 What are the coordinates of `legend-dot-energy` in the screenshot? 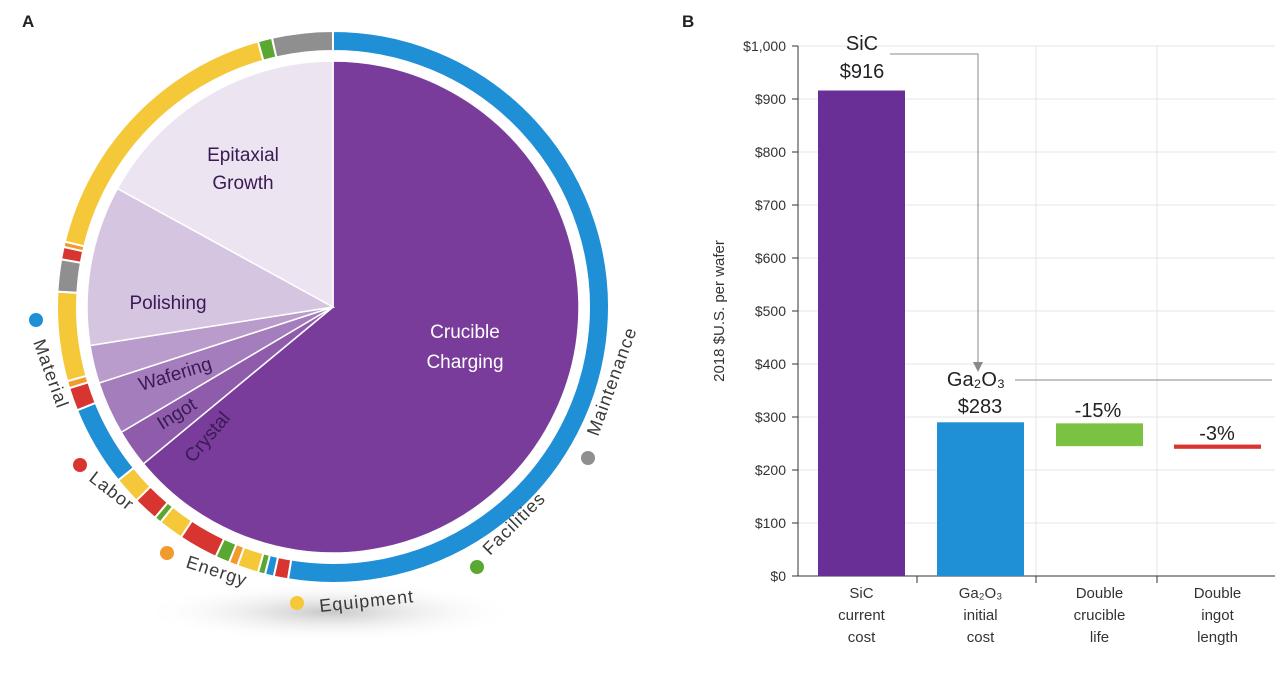 It's located at (167, 553).